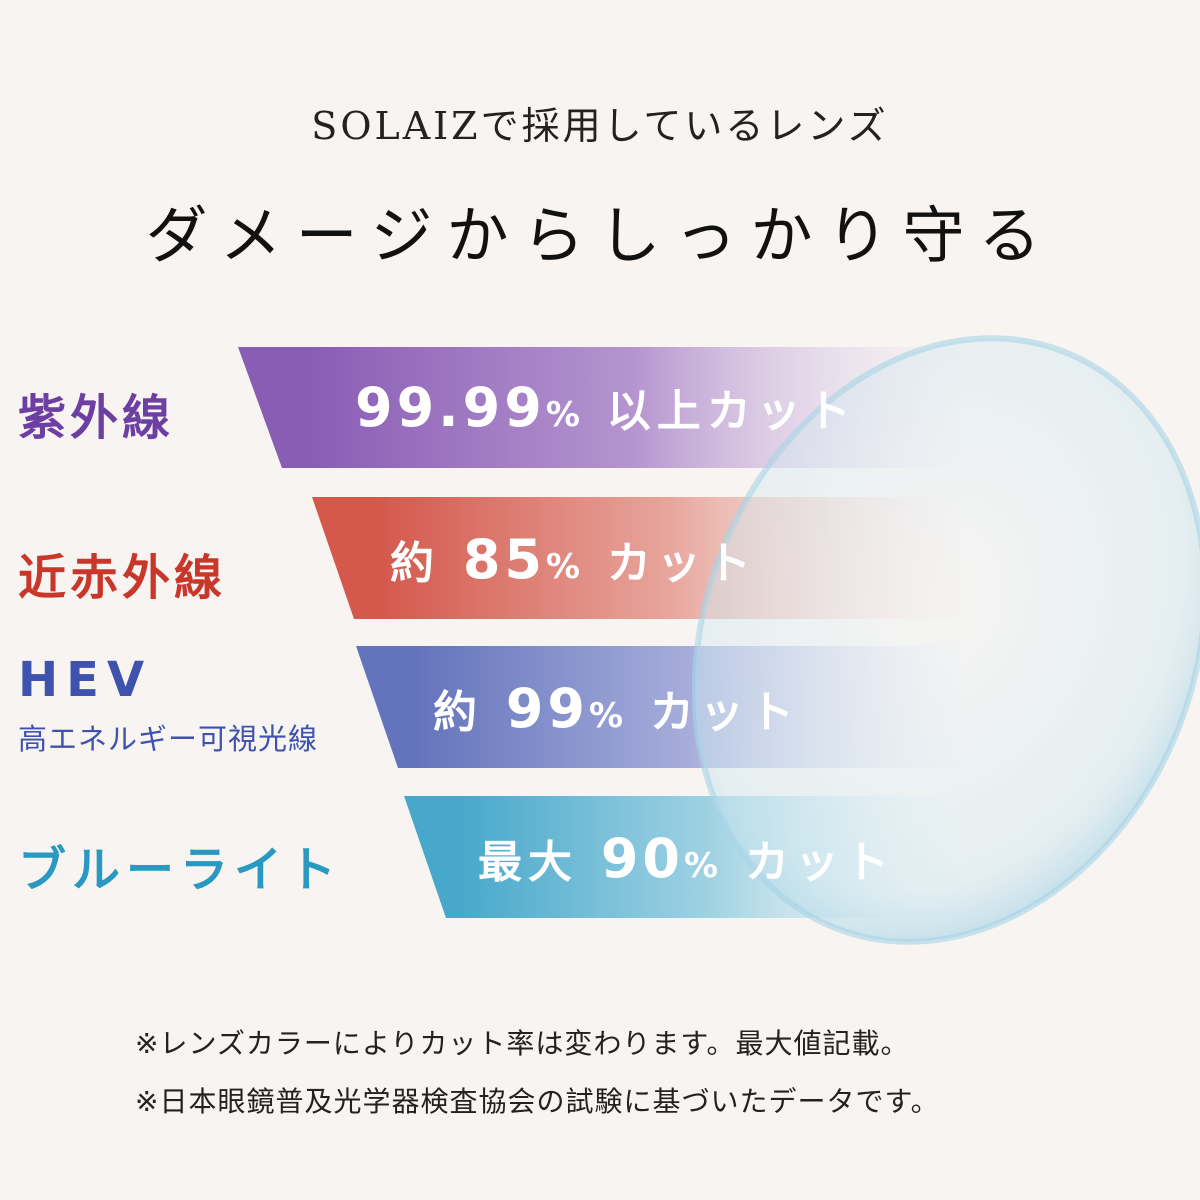  I want to click on value-number: 90, so click(642, 858).